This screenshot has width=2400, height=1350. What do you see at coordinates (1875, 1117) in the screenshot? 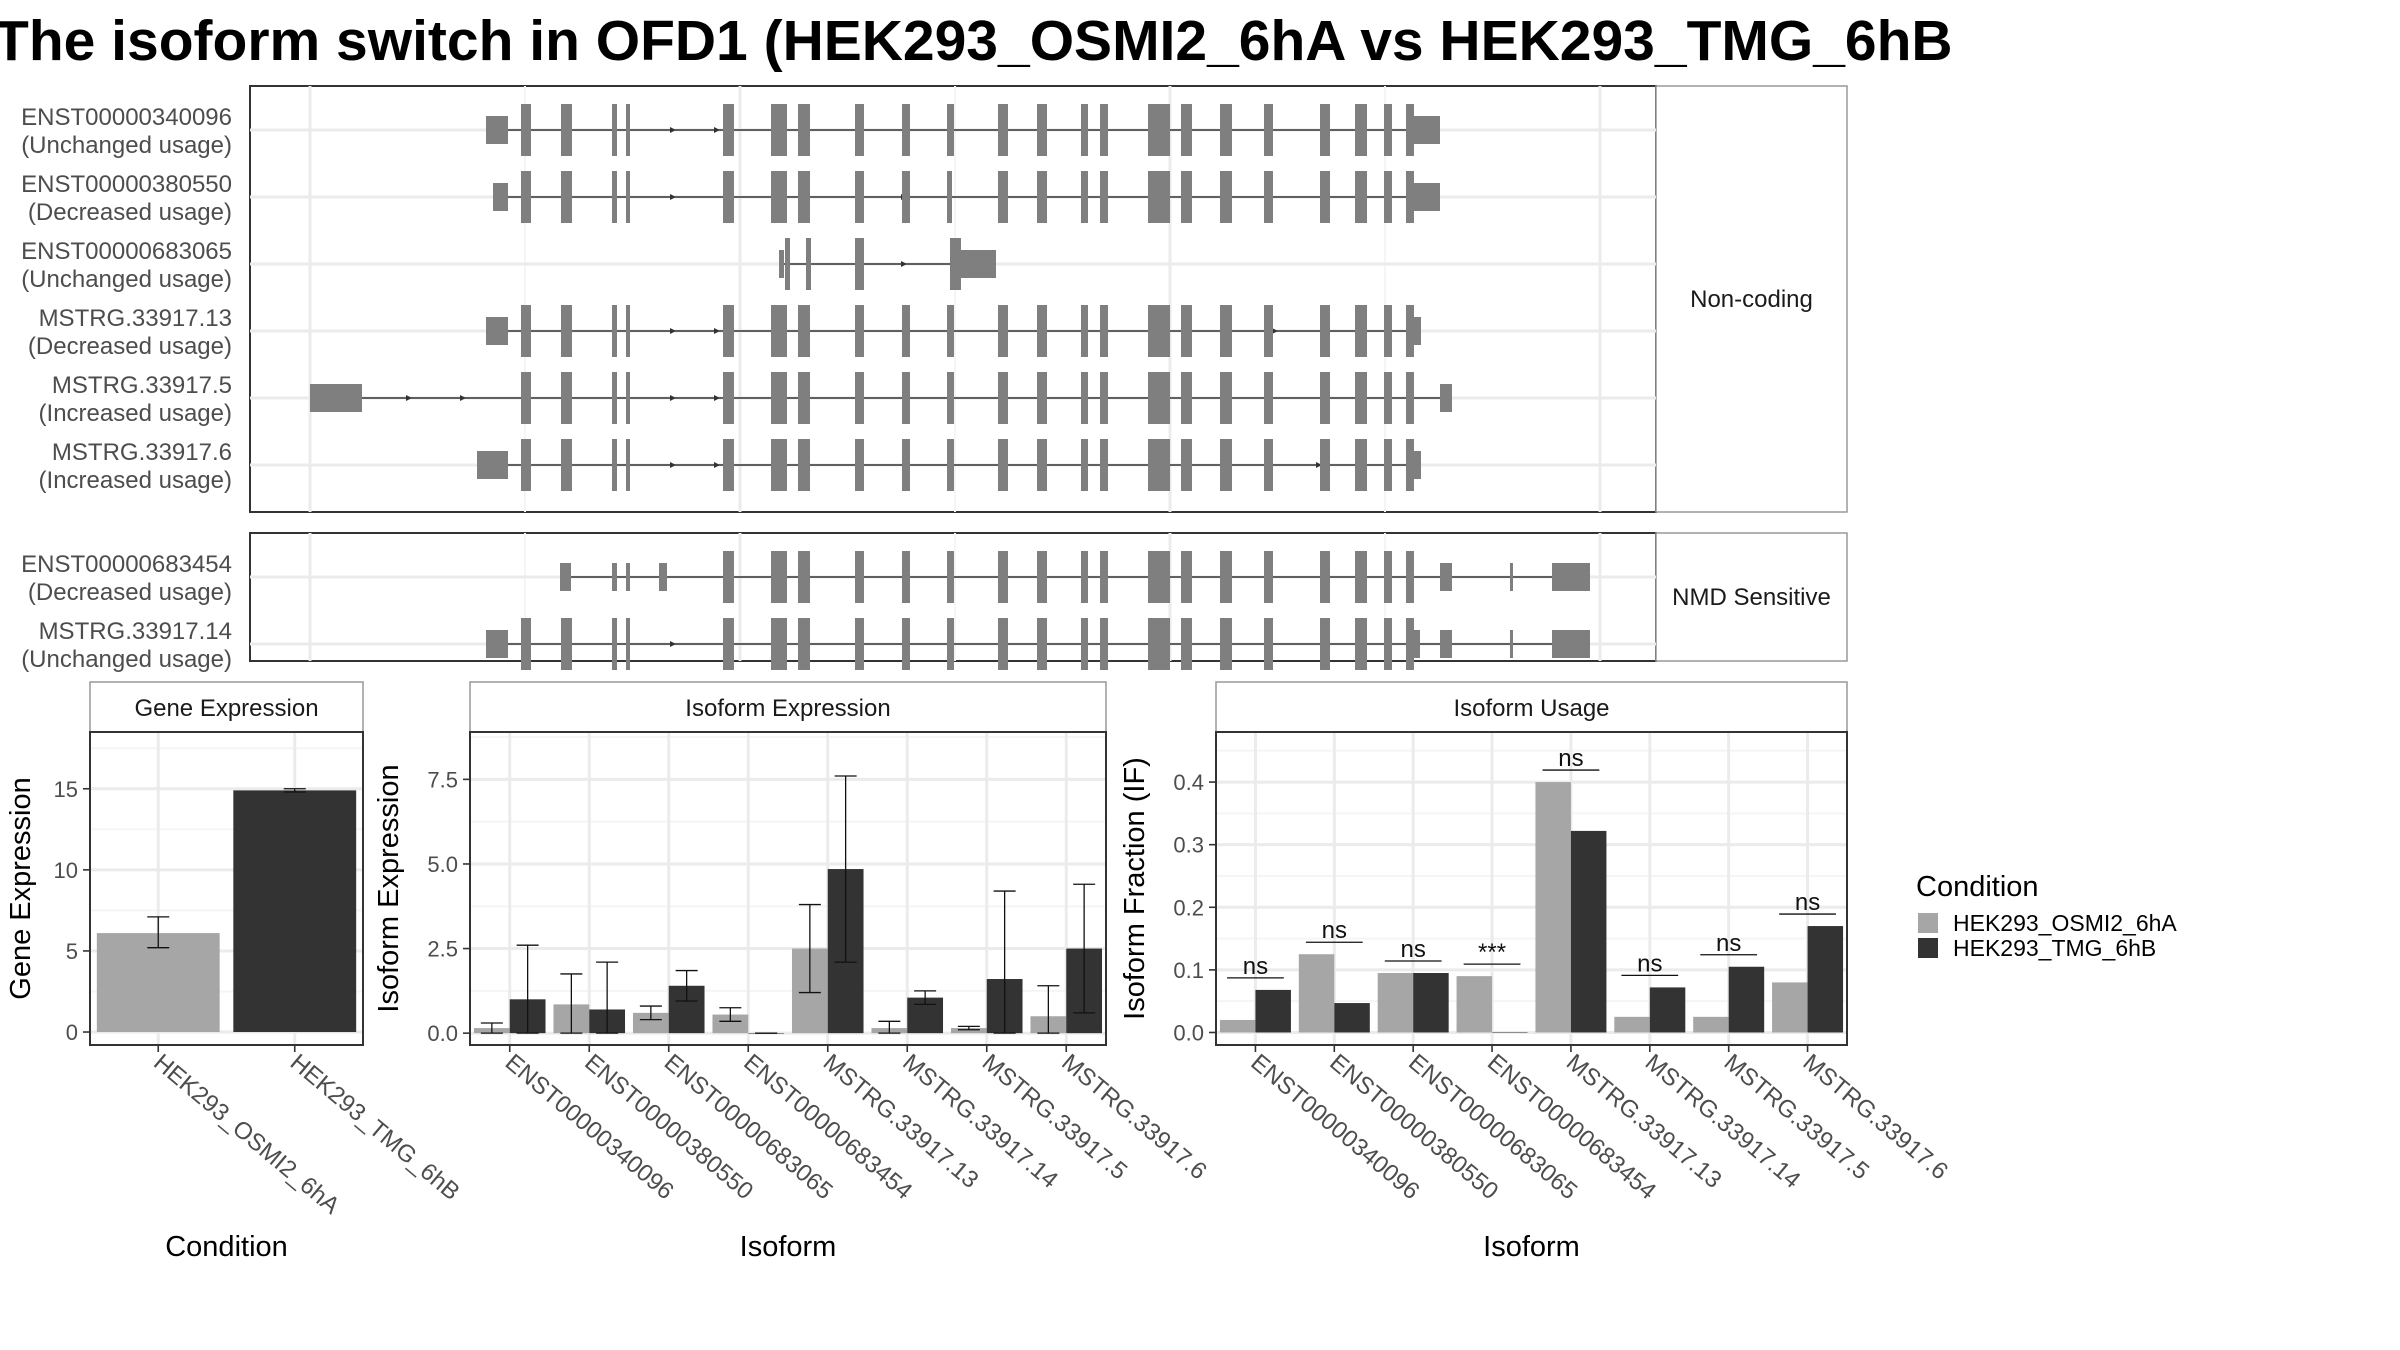
I see `x-tick-label: MSTRG.33917.6` at bounding box center [1875, 1117].